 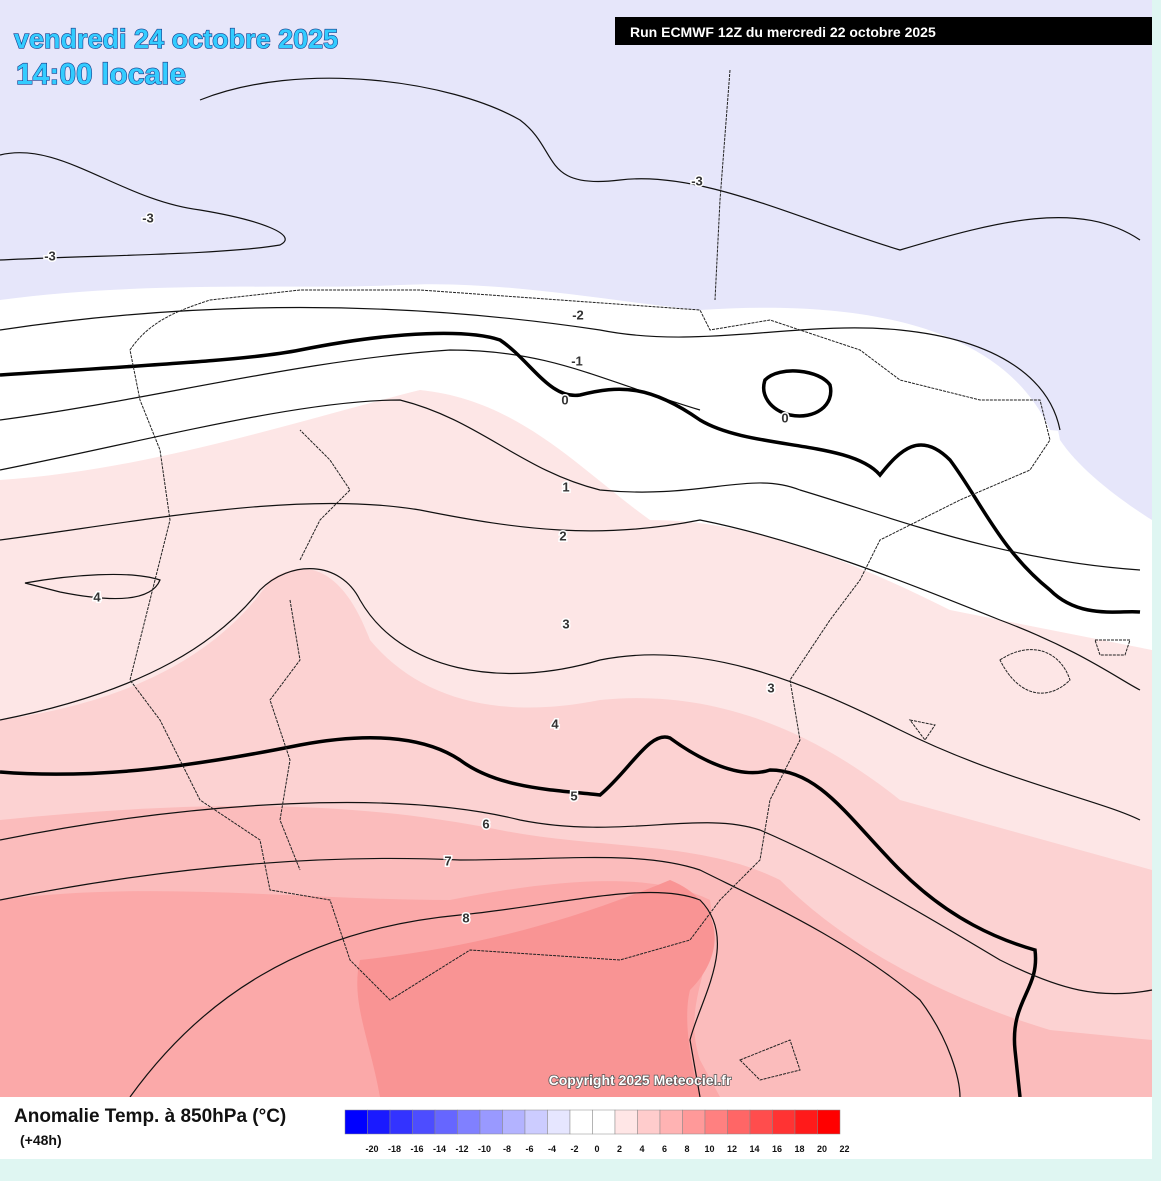 I want to click on scale-tick-label: -6, so click(x=529, y=1149).